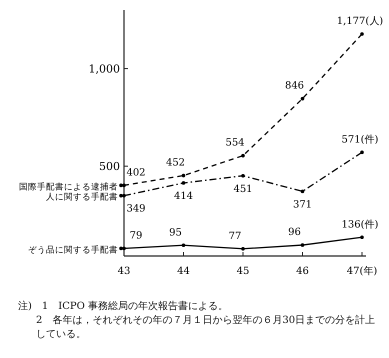  Describe the element at coordinates (360, 140) in the screenshot. I see `data-label: 571(件)` at that location.